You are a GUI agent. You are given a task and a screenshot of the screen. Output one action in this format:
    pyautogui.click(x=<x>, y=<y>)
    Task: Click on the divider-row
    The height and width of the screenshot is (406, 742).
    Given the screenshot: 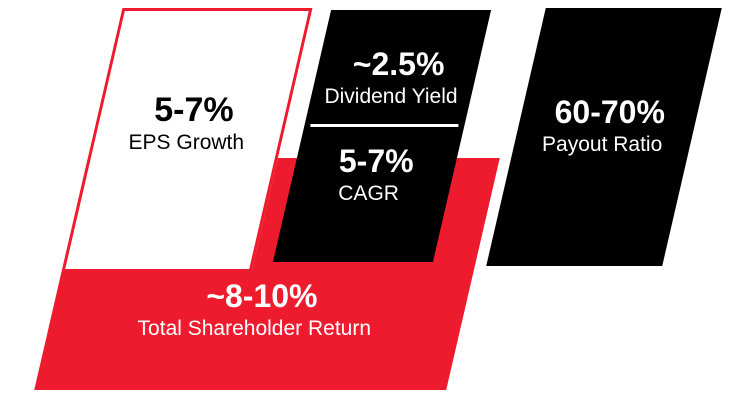 What is the action you would take?
    pyautogui.click(x=385, y=125)
    